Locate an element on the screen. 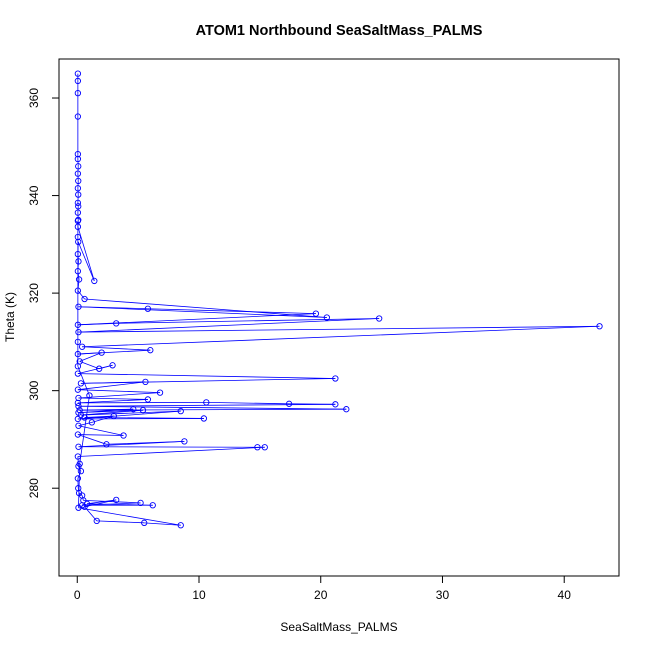 Image resolution: width=650 pixels, height=650 pixels. x-tick-label: 20 is located at coordinates (321, 595).